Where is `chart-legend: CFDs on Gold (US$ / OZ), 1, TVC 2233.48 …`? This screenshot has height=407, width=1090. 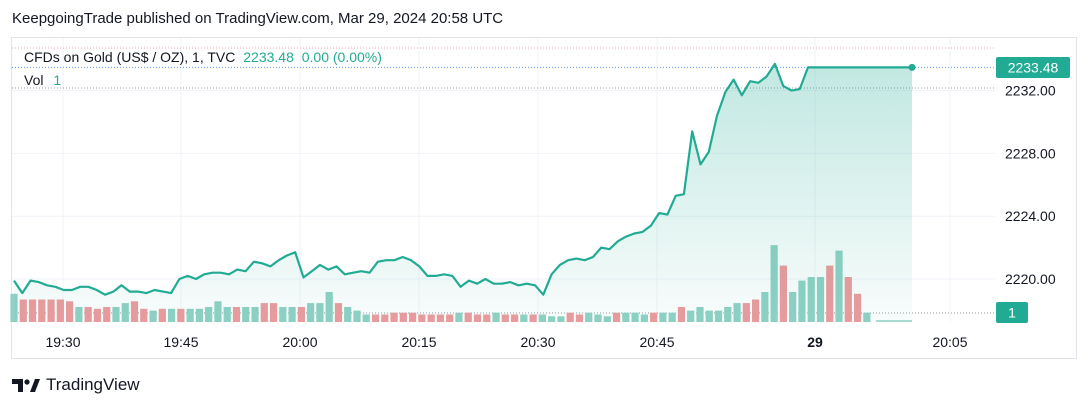
chart-legend: CFDs on Gold (US$ / OZ), 1, TVC 2233.48 … is located at coordinates (203, 70).